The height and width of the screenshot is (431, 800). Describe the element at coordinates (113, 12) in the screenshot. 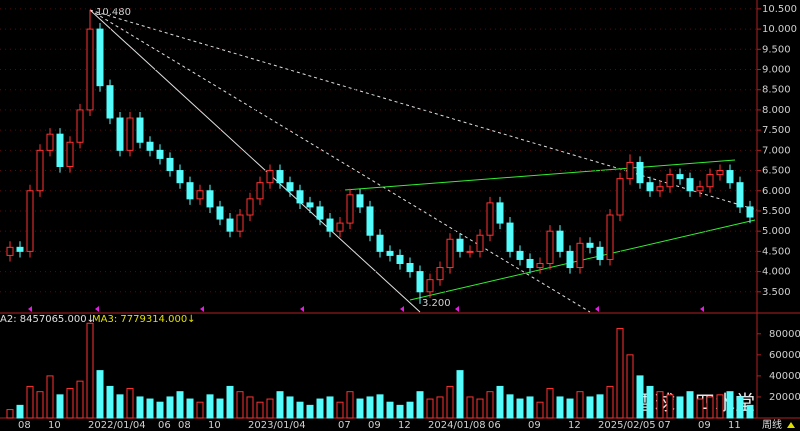

I see `annotation: 10.480` at that location.